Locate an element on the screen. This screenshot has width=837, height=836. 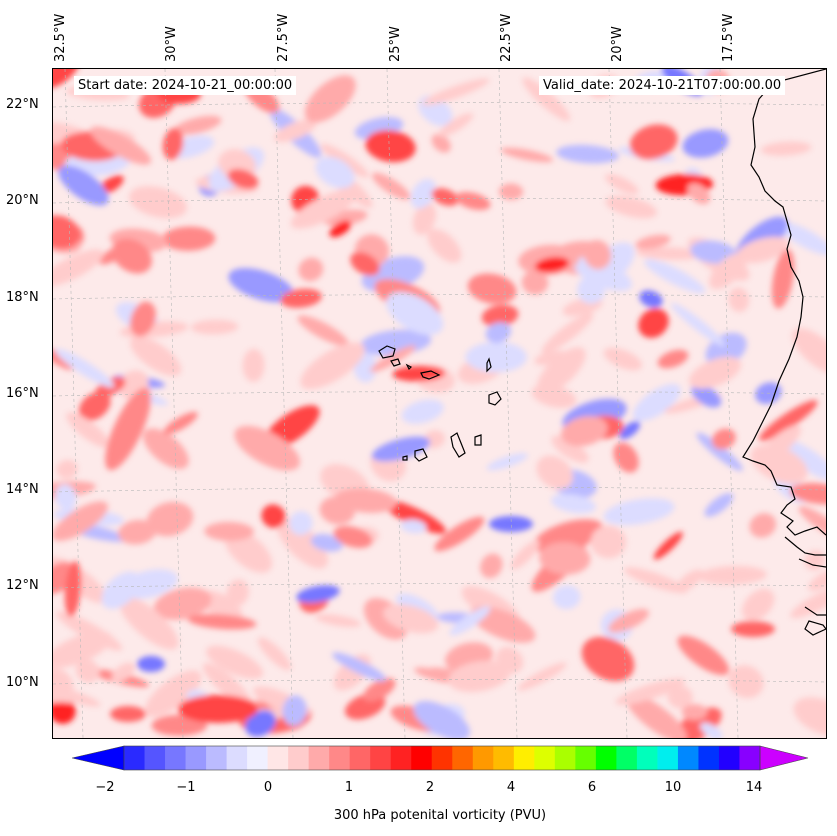
lat-label: 18°N is located at coordinates (22, 297).